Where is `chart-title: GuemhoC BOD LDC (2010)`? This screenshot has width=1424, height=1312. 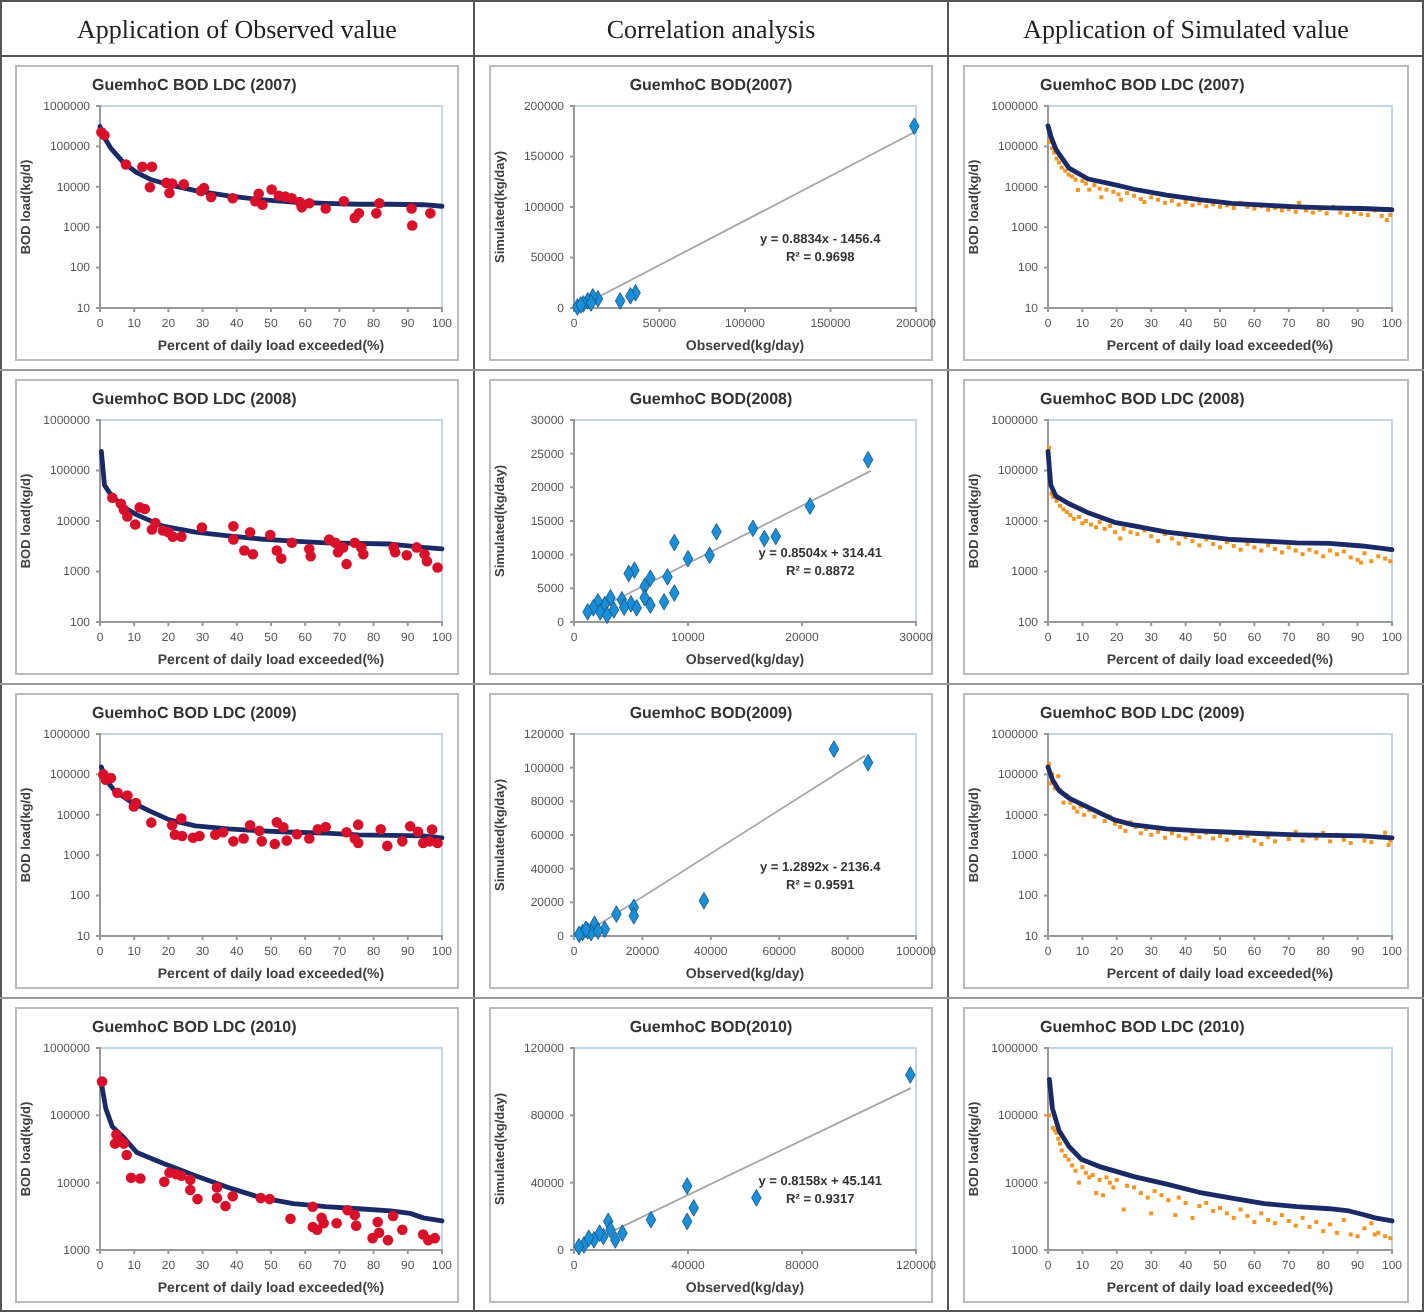 chart-title: GuemhoC BOD LDC (2010) is located at coordinates (1143, 1027).